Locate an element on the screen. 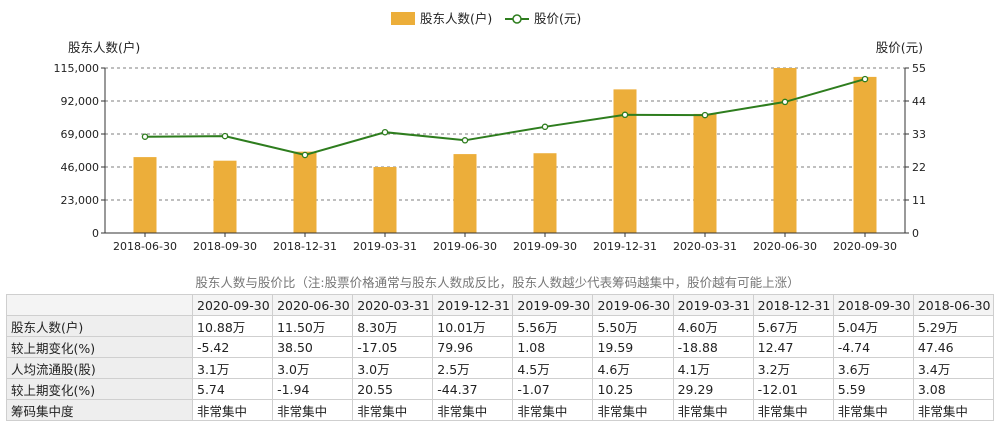 This screenshot has height=424, width=995. right-tick-label: 0 is located at coordinates (915, 233).